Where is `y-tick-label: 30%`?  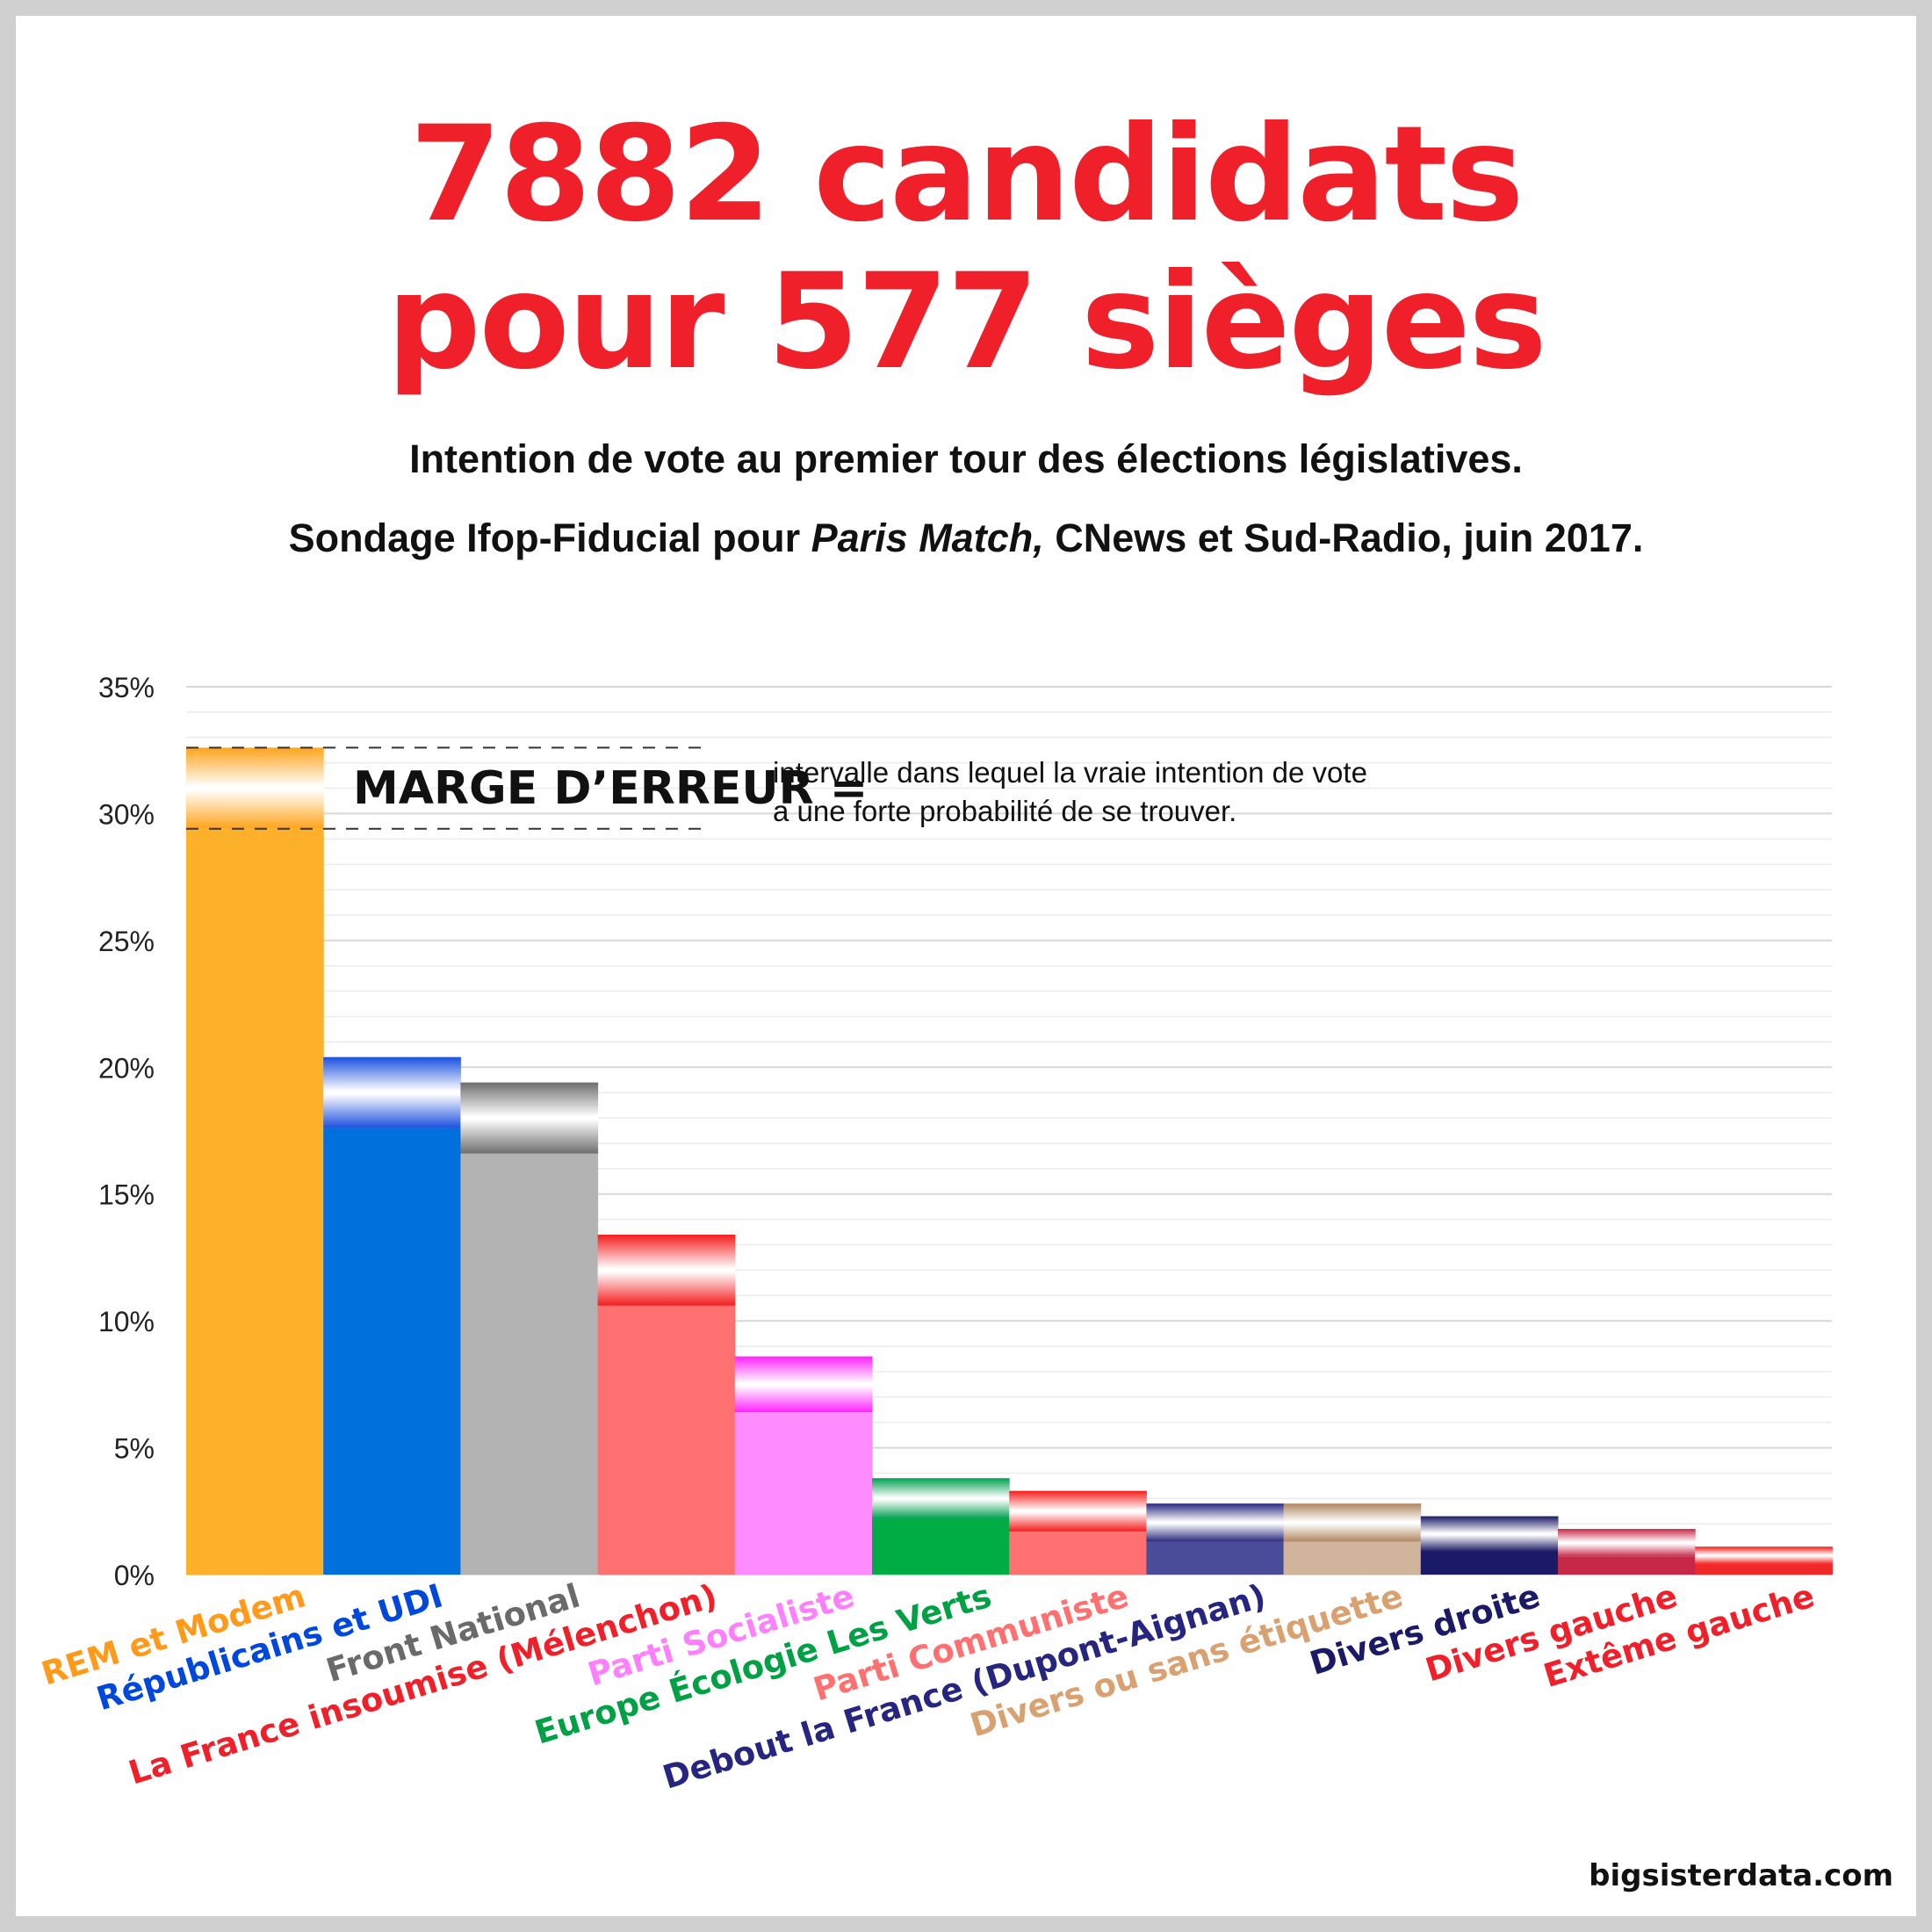
y-tick-label: 30% is located at coordinates (127, 814).